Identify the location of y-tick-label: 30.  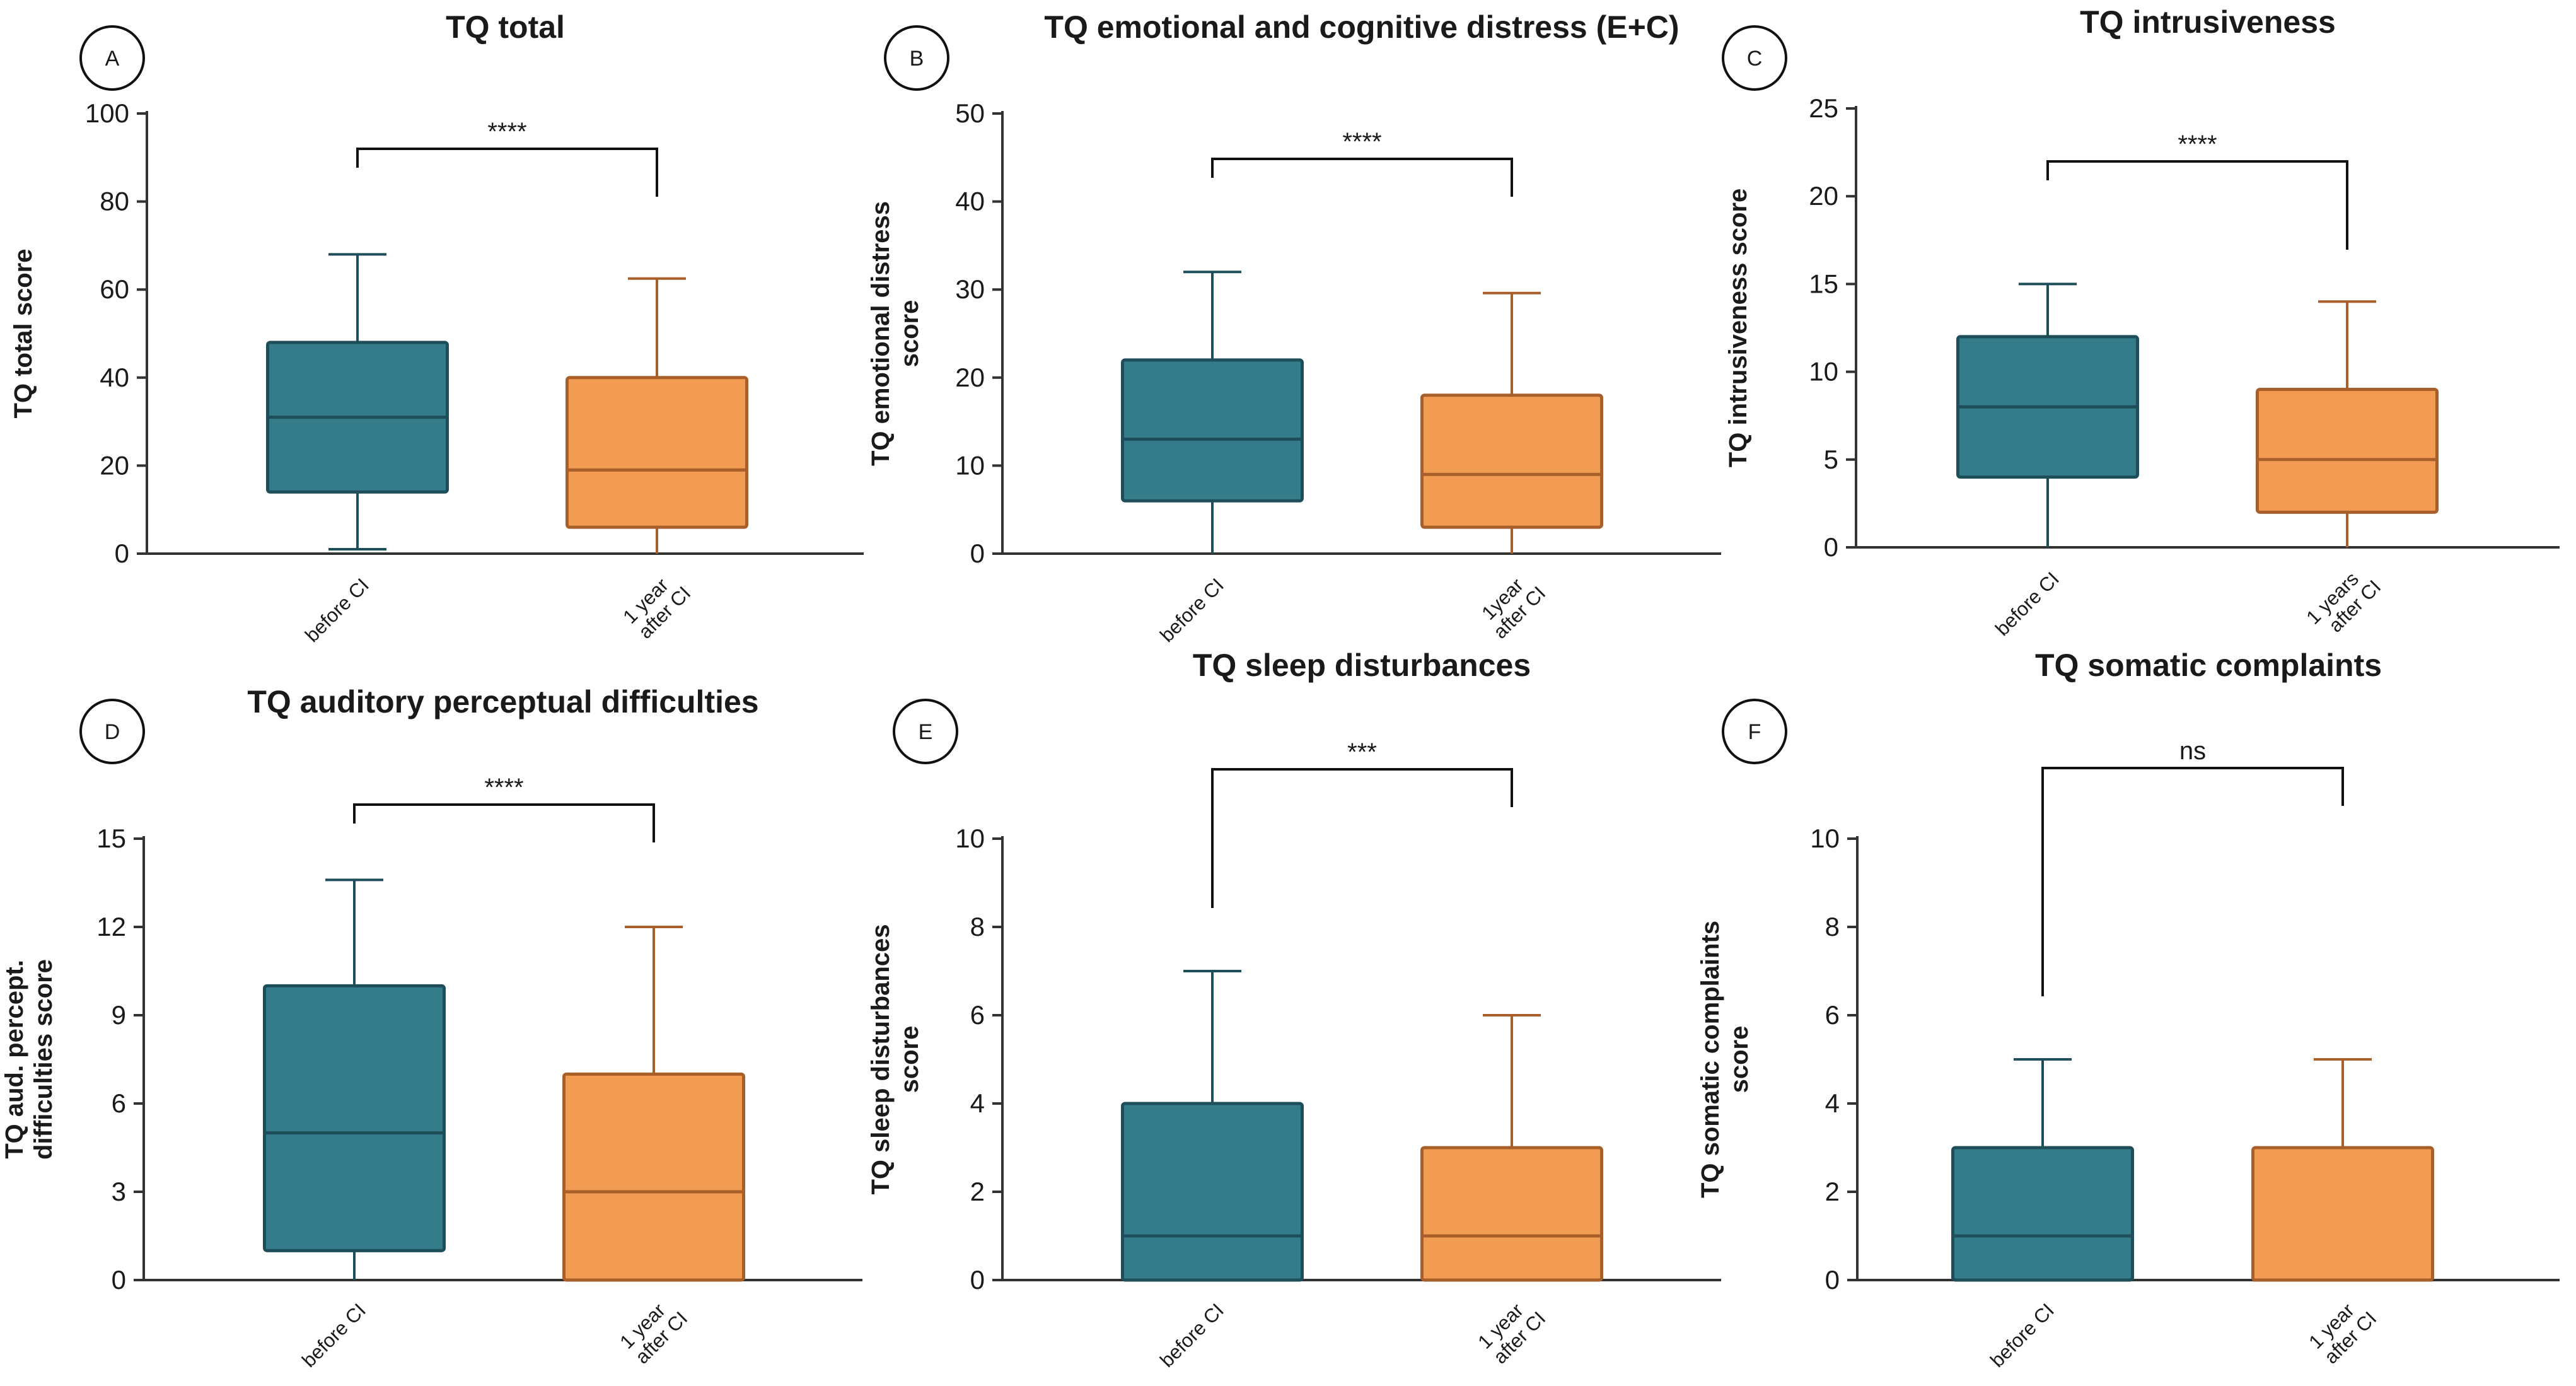
(970, 289).